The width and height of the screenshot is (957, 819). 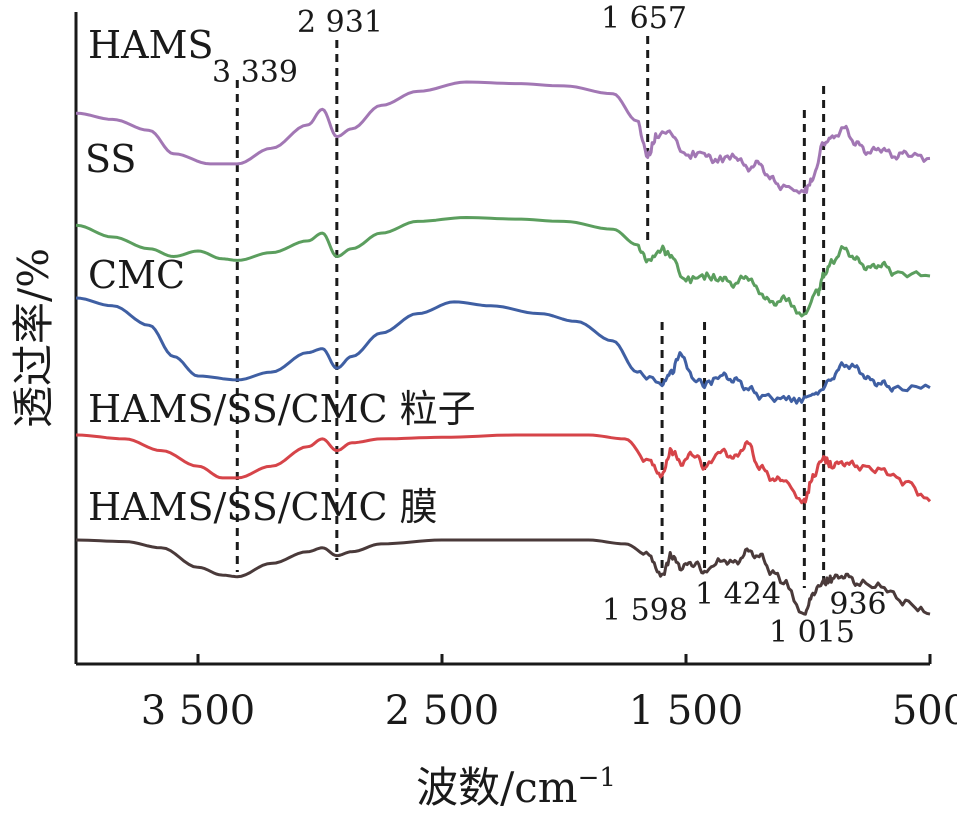 What do you see at coordinates (857, 604) in the screenshot?
I see `peak-label: 936` at bounding box center [857, 604].